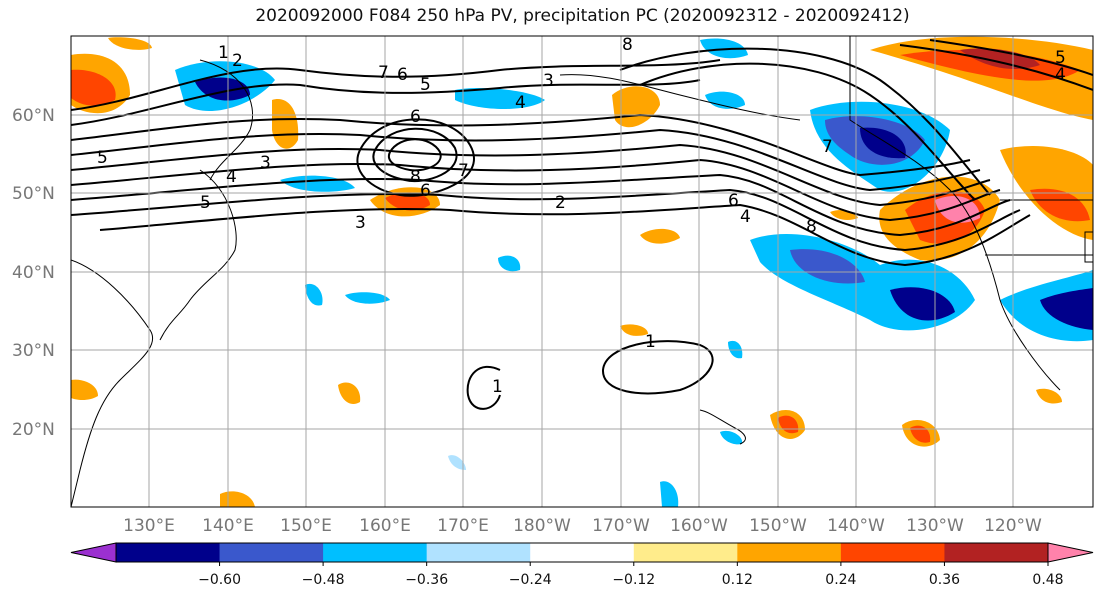  I want to click on lon-label: 140°W, so click(856, 526).